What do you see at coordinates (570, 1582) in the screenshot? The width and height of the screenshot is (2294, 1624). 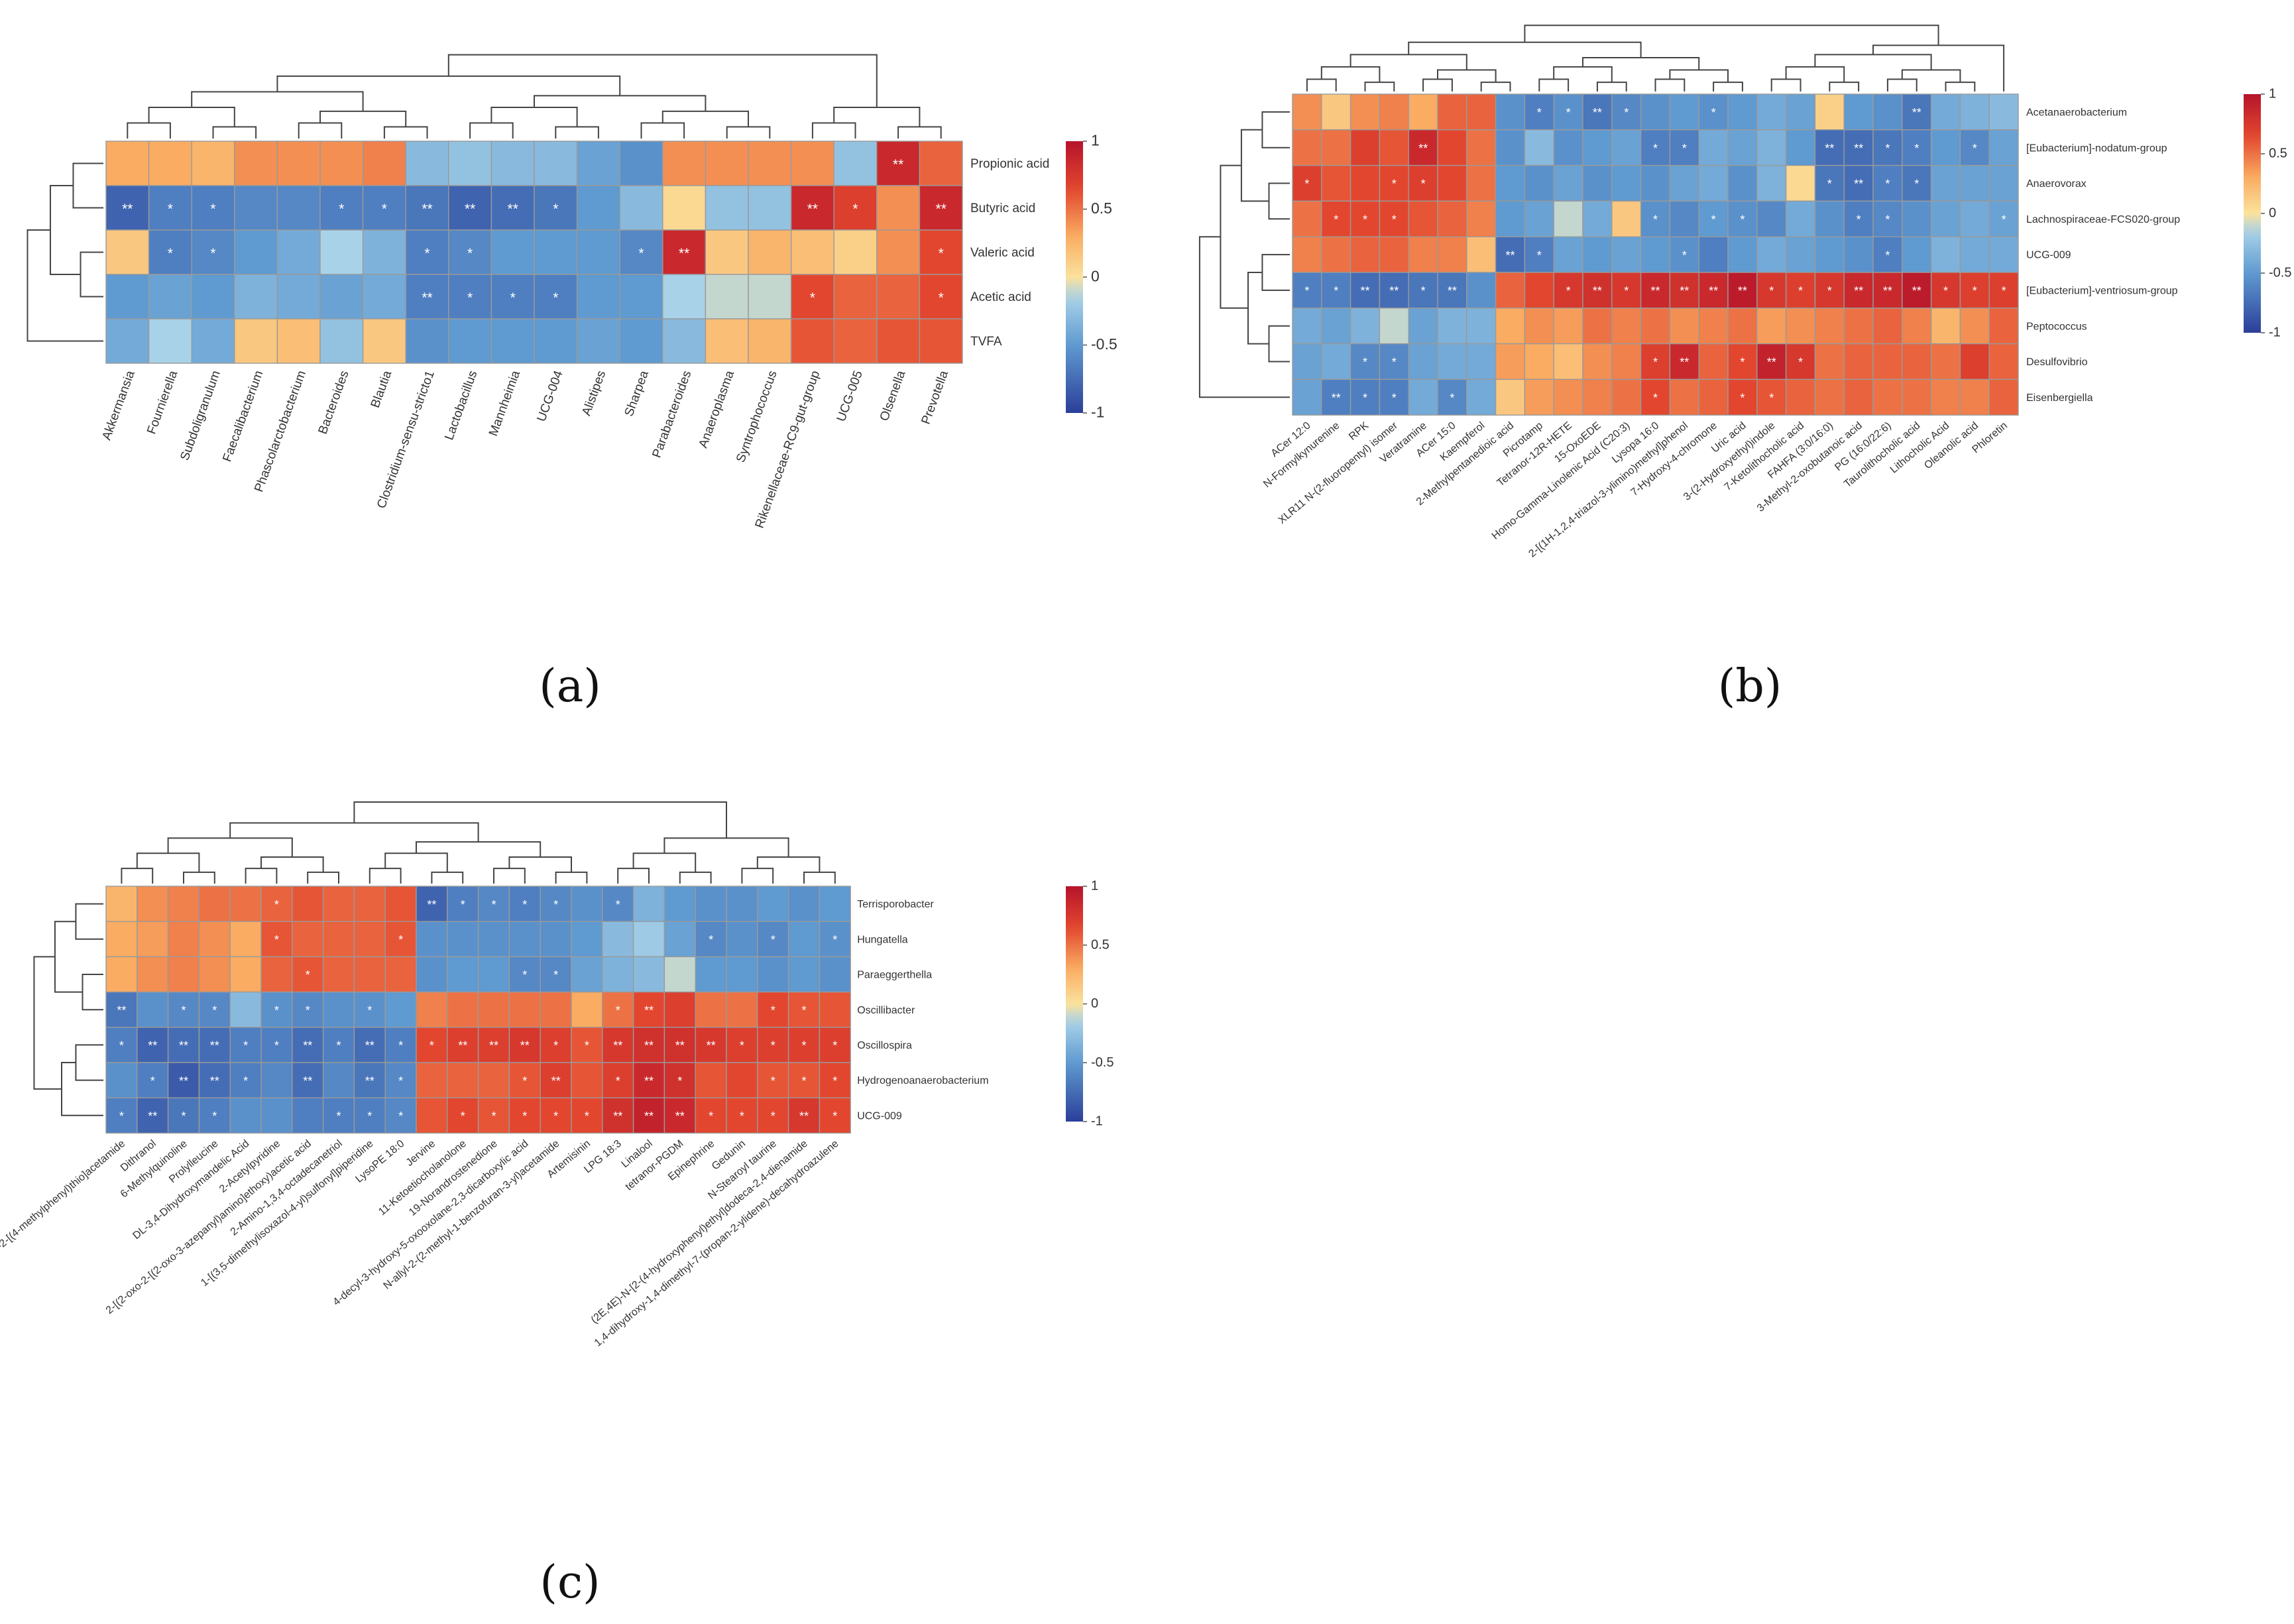 I see `panel-label-c: (c)` at bounding box center [570, 1582].